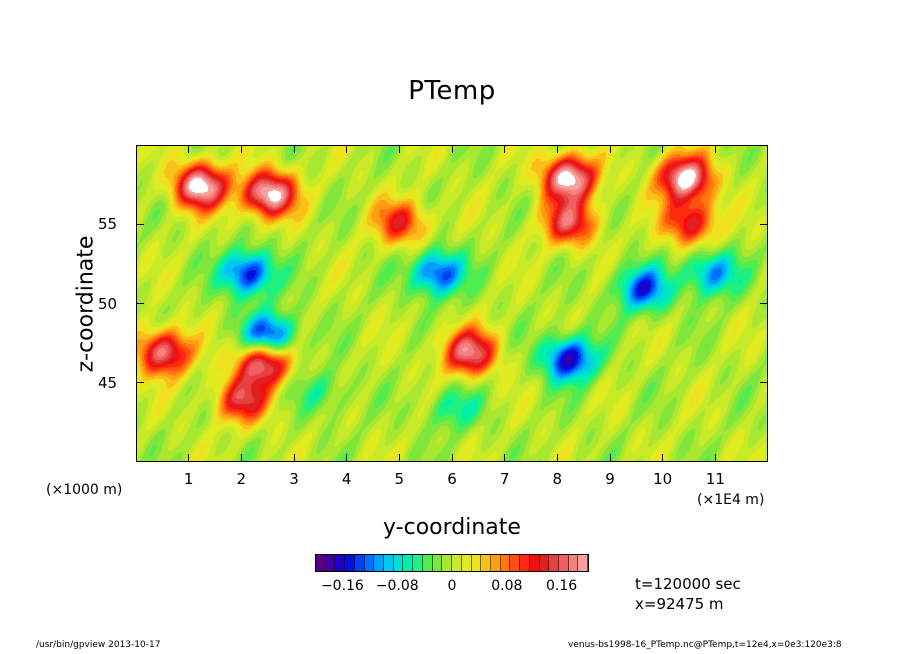  I want to click on x-position-annotation: x=92475 m, so click(679, 604).